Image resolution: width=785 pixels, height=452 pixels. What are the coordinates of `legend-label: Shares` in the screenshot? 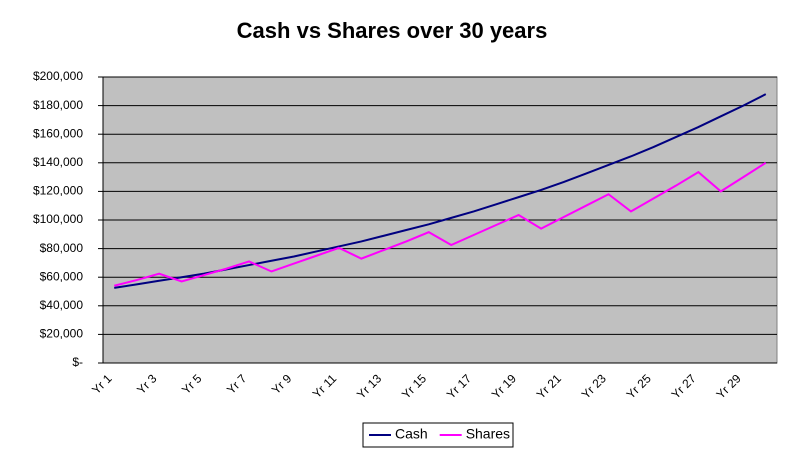 It's located at (488, 434).